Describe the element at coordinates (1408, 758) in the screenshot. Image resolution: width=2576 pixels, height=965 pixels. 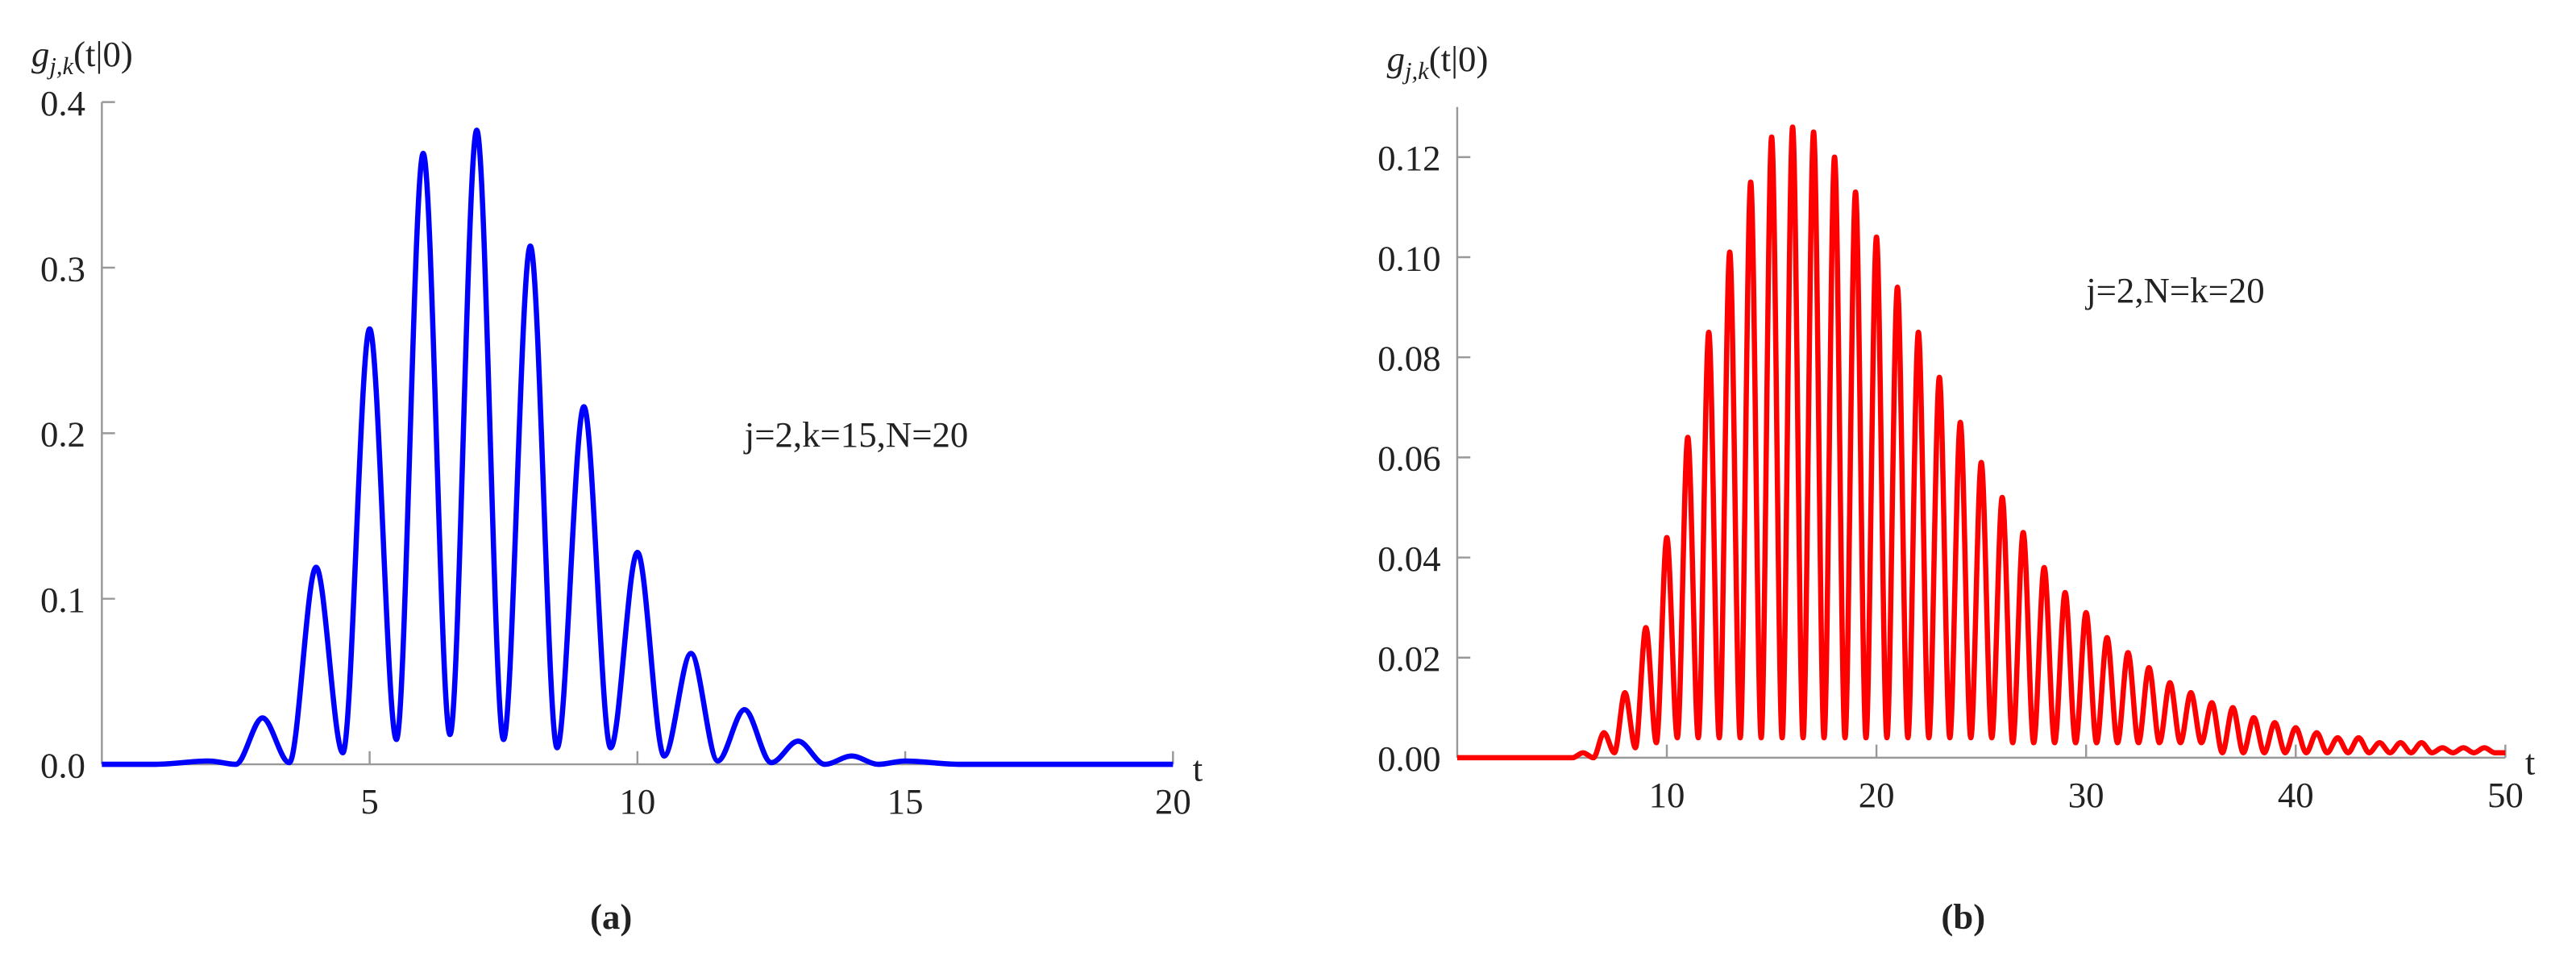
I see `y-tick-label: 0.00` at that location.